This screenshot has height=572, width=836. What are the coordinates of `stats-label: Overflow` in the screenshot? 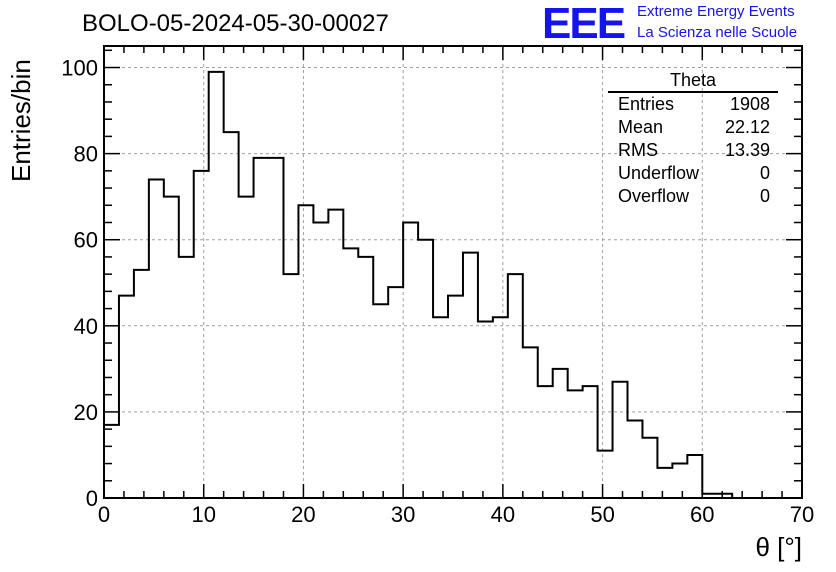 It's located at (654, 196).